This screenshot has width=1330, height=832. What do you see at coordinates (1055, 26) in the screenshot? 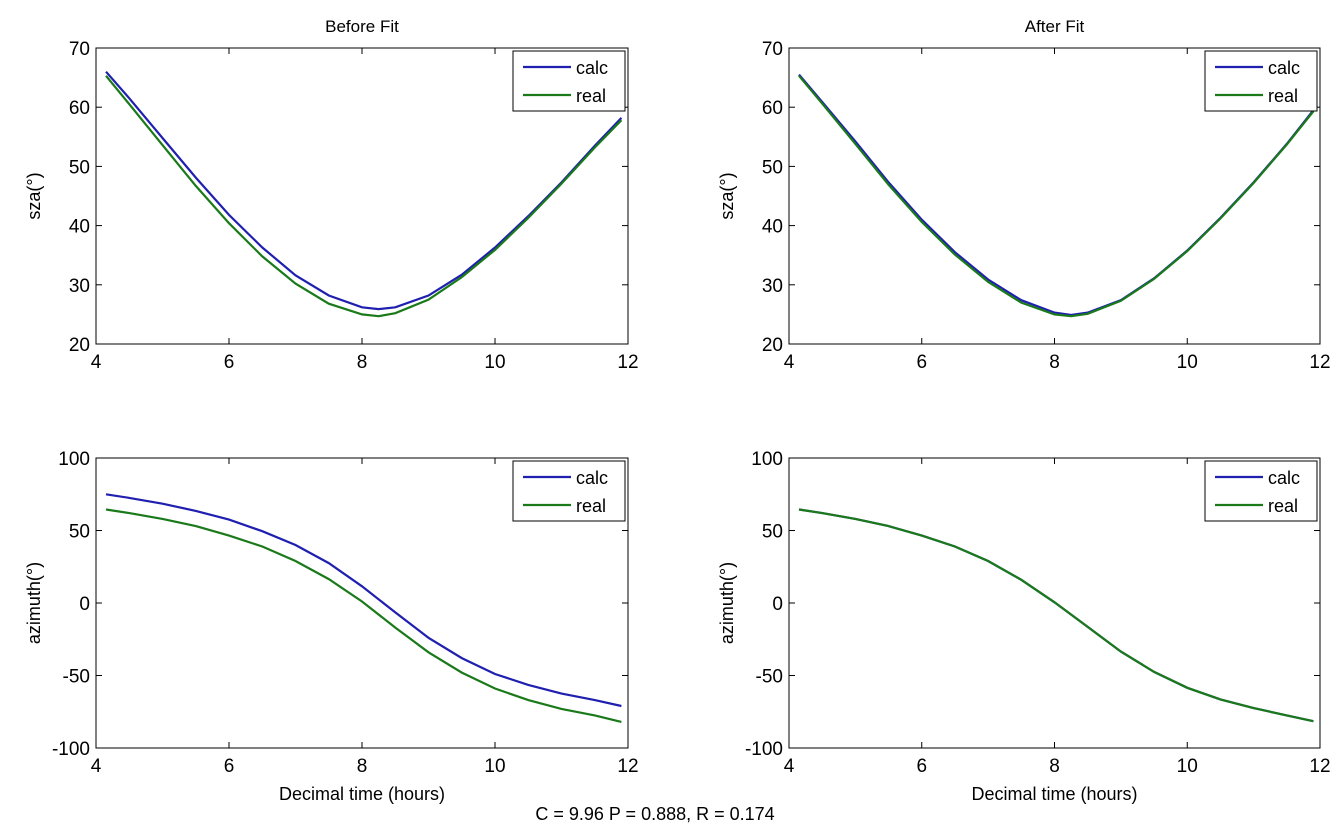
I see `chart-title: After Fit` at bounding box center [1055, 26].